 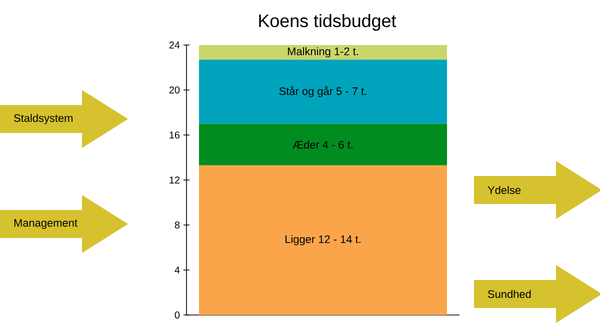 What do you see at coordinates (174, 45) in the screenshot?
I see `y-tick-label: 24` at bounding box center [174, 45].